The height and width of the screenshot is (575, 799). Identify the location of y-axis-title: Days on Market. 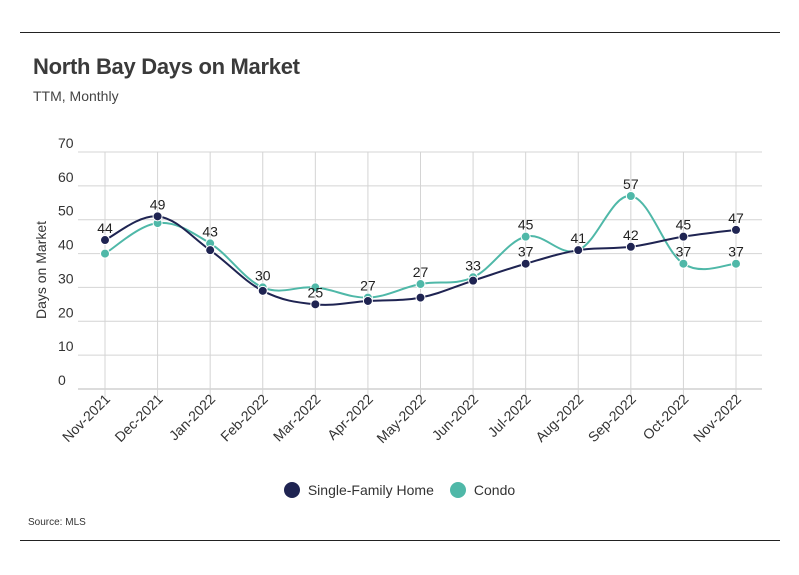
(41, 270).